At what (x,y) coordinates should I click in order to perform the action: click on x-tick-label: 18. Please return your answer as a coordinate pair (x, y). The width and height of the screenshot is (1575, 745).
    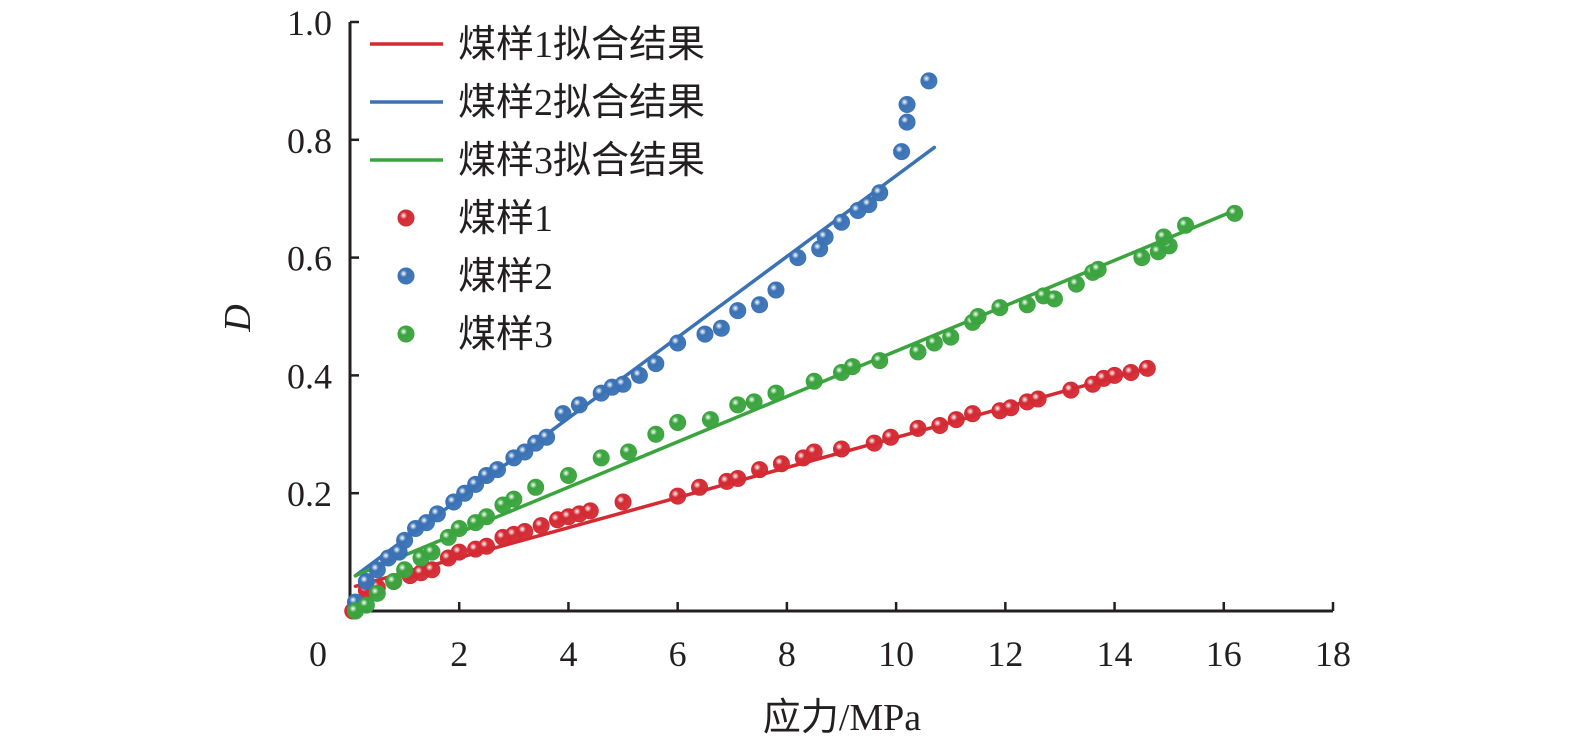
    Looking at the image, I should click on (1333, 654).